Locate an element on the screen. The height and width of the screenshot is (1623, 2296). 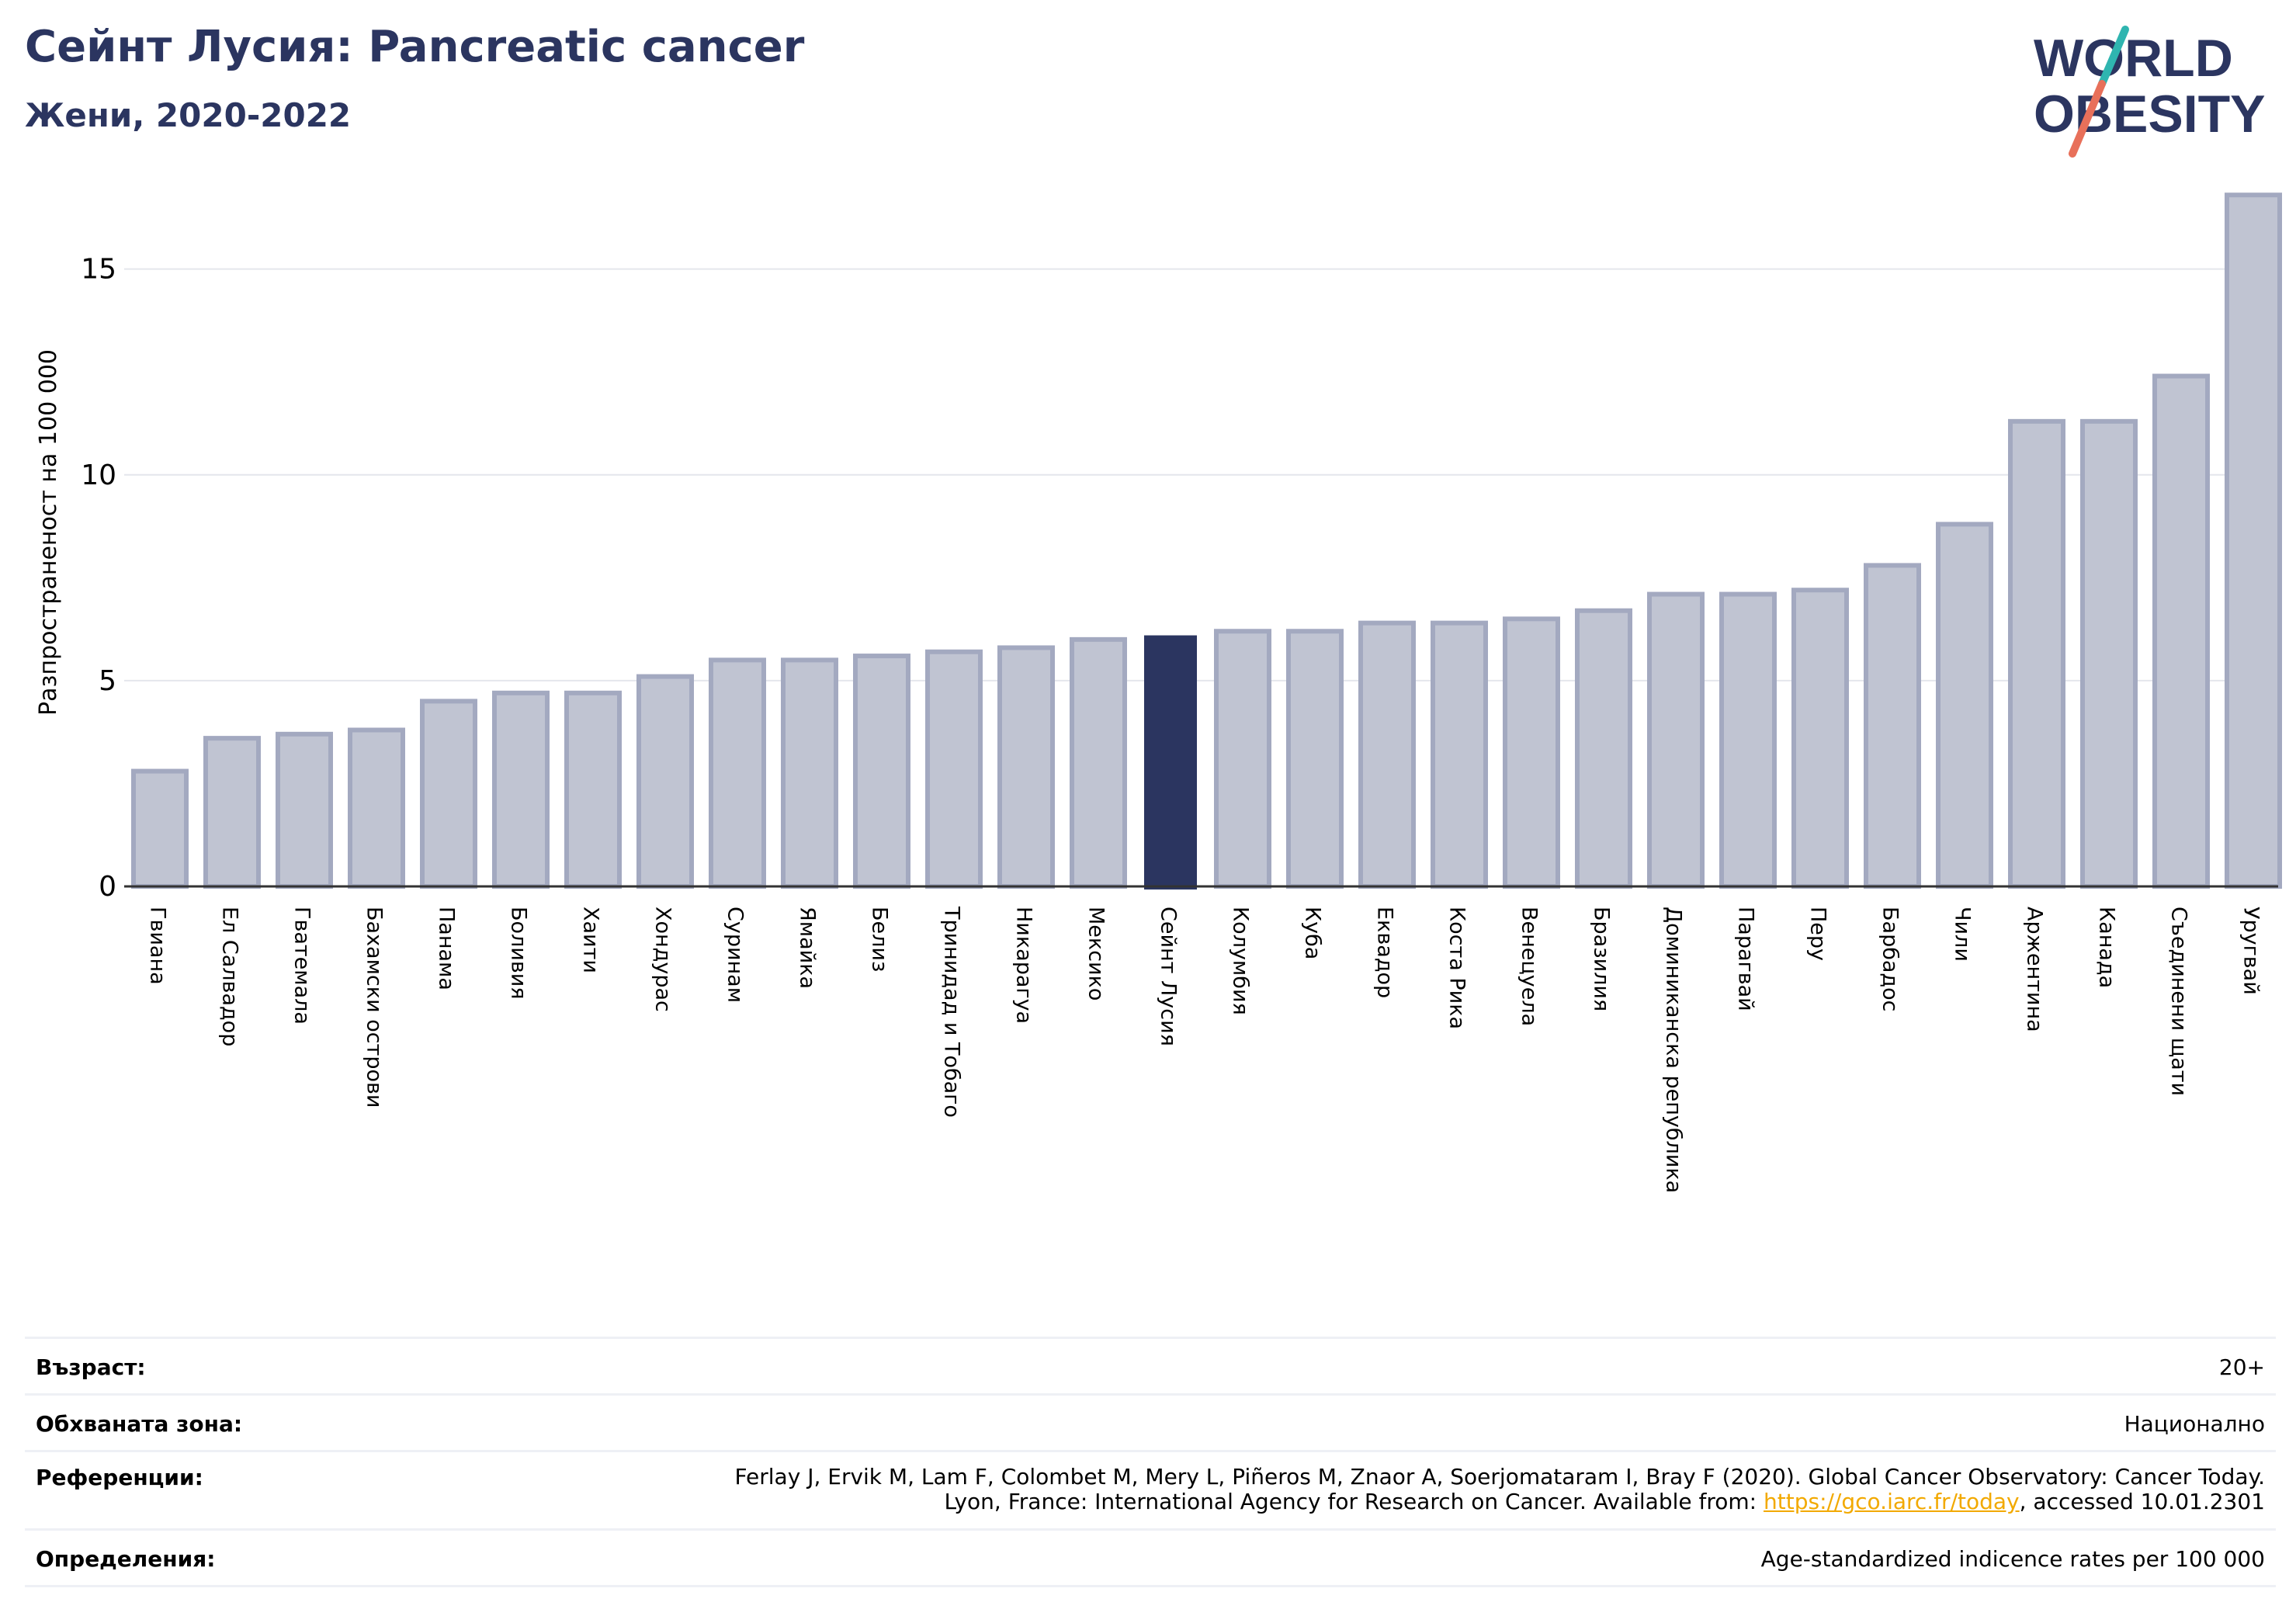
x-tick-label: Съединени щати is located at coordinates (2179, 1001).